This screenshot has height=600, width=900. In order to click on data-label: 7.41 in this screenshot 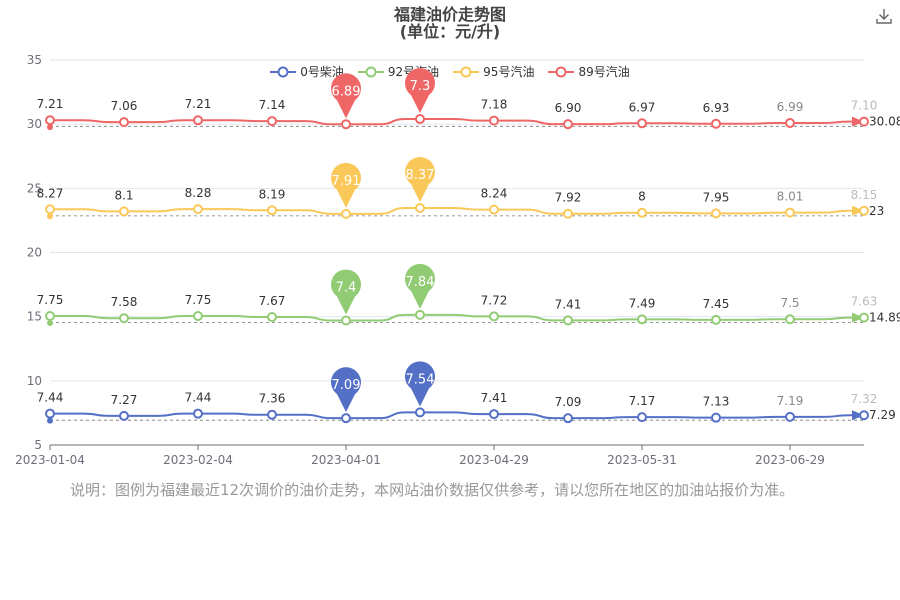, I will do `click(494, 398)`.